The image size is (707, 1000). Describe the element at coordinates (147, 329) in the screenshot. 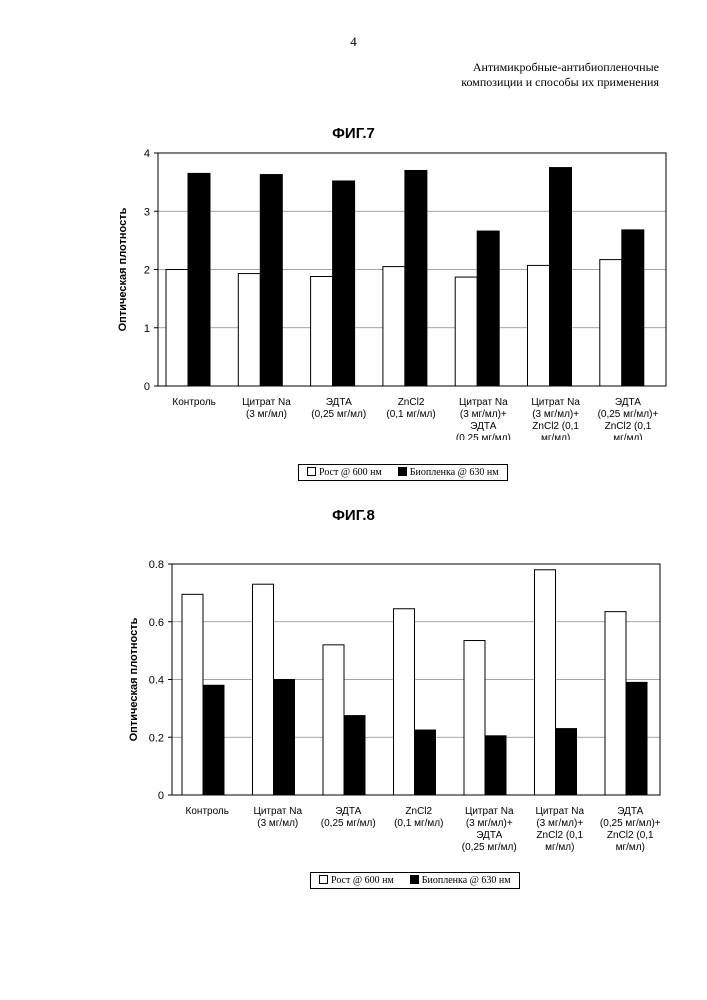

I see `y-tick-label: 1` at that location.